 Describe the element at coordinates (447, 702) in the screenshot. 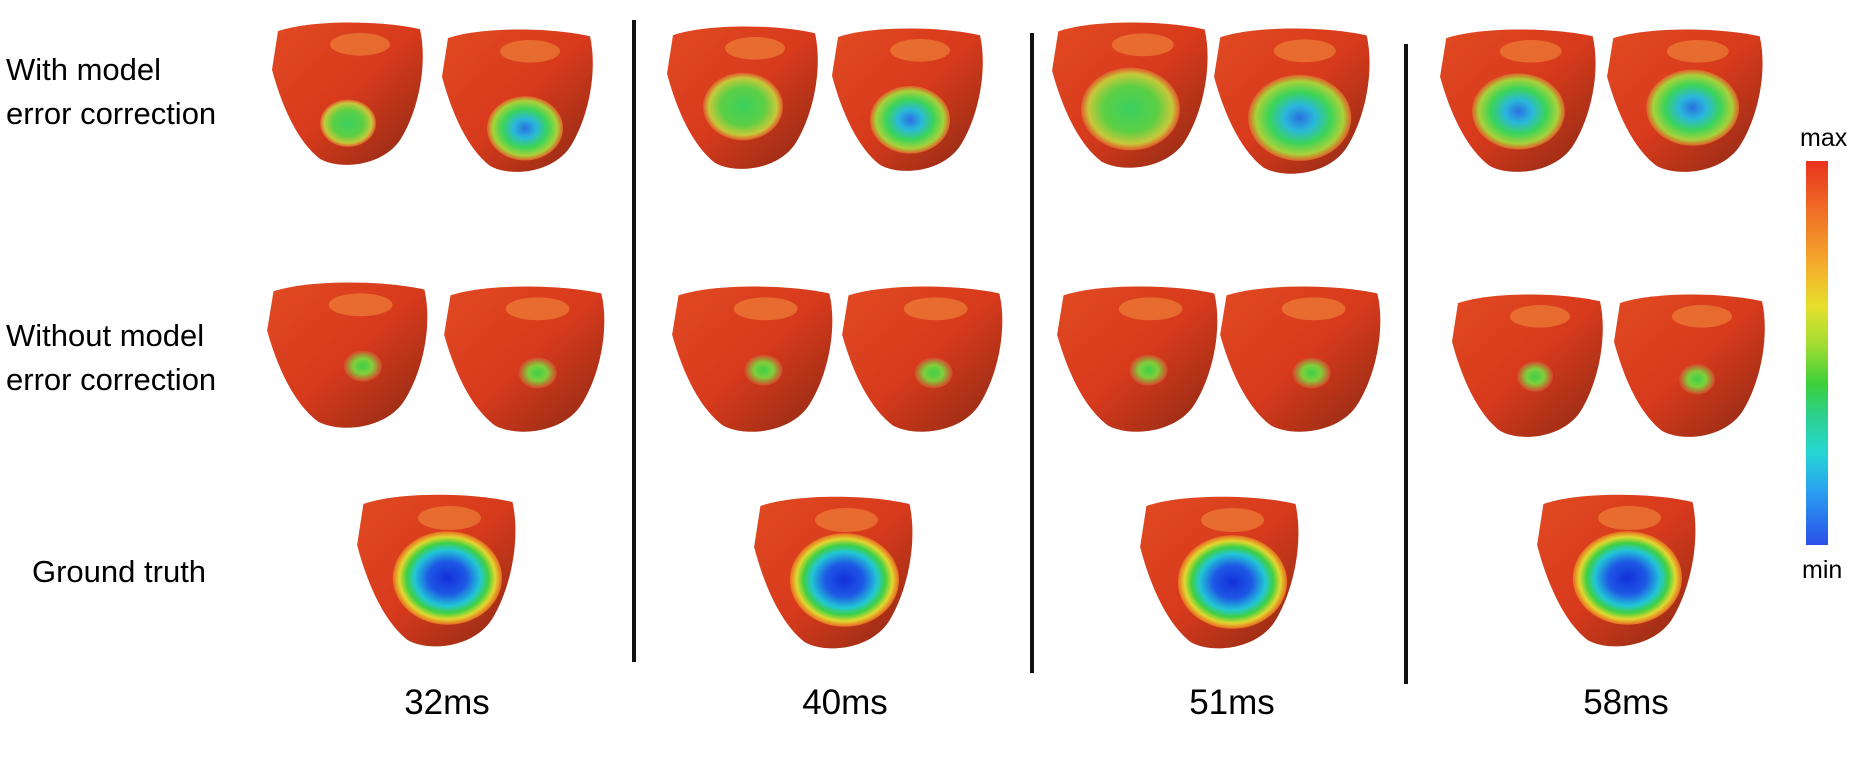

I see `time-label-32ms: 32ms` at that location.